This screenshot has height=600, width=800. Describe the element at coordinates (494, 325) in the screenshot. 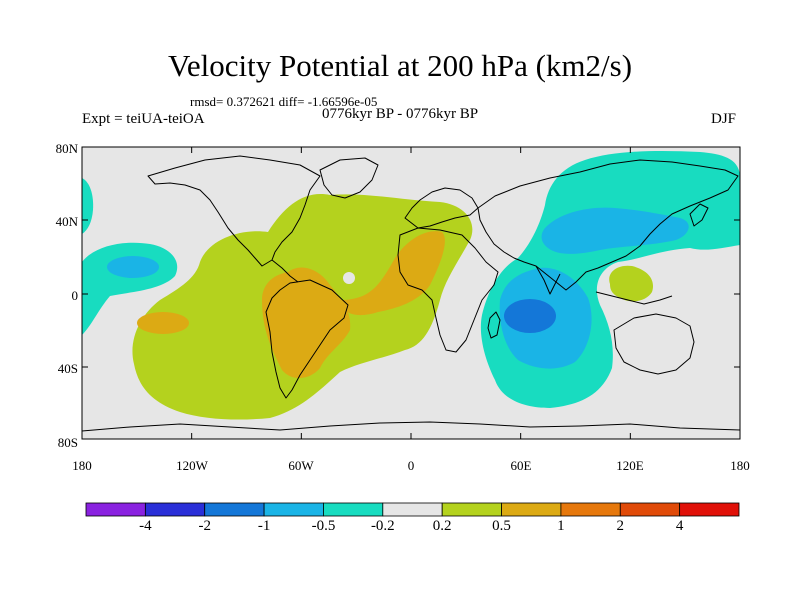

I see `coastline-madagascar` at that location.